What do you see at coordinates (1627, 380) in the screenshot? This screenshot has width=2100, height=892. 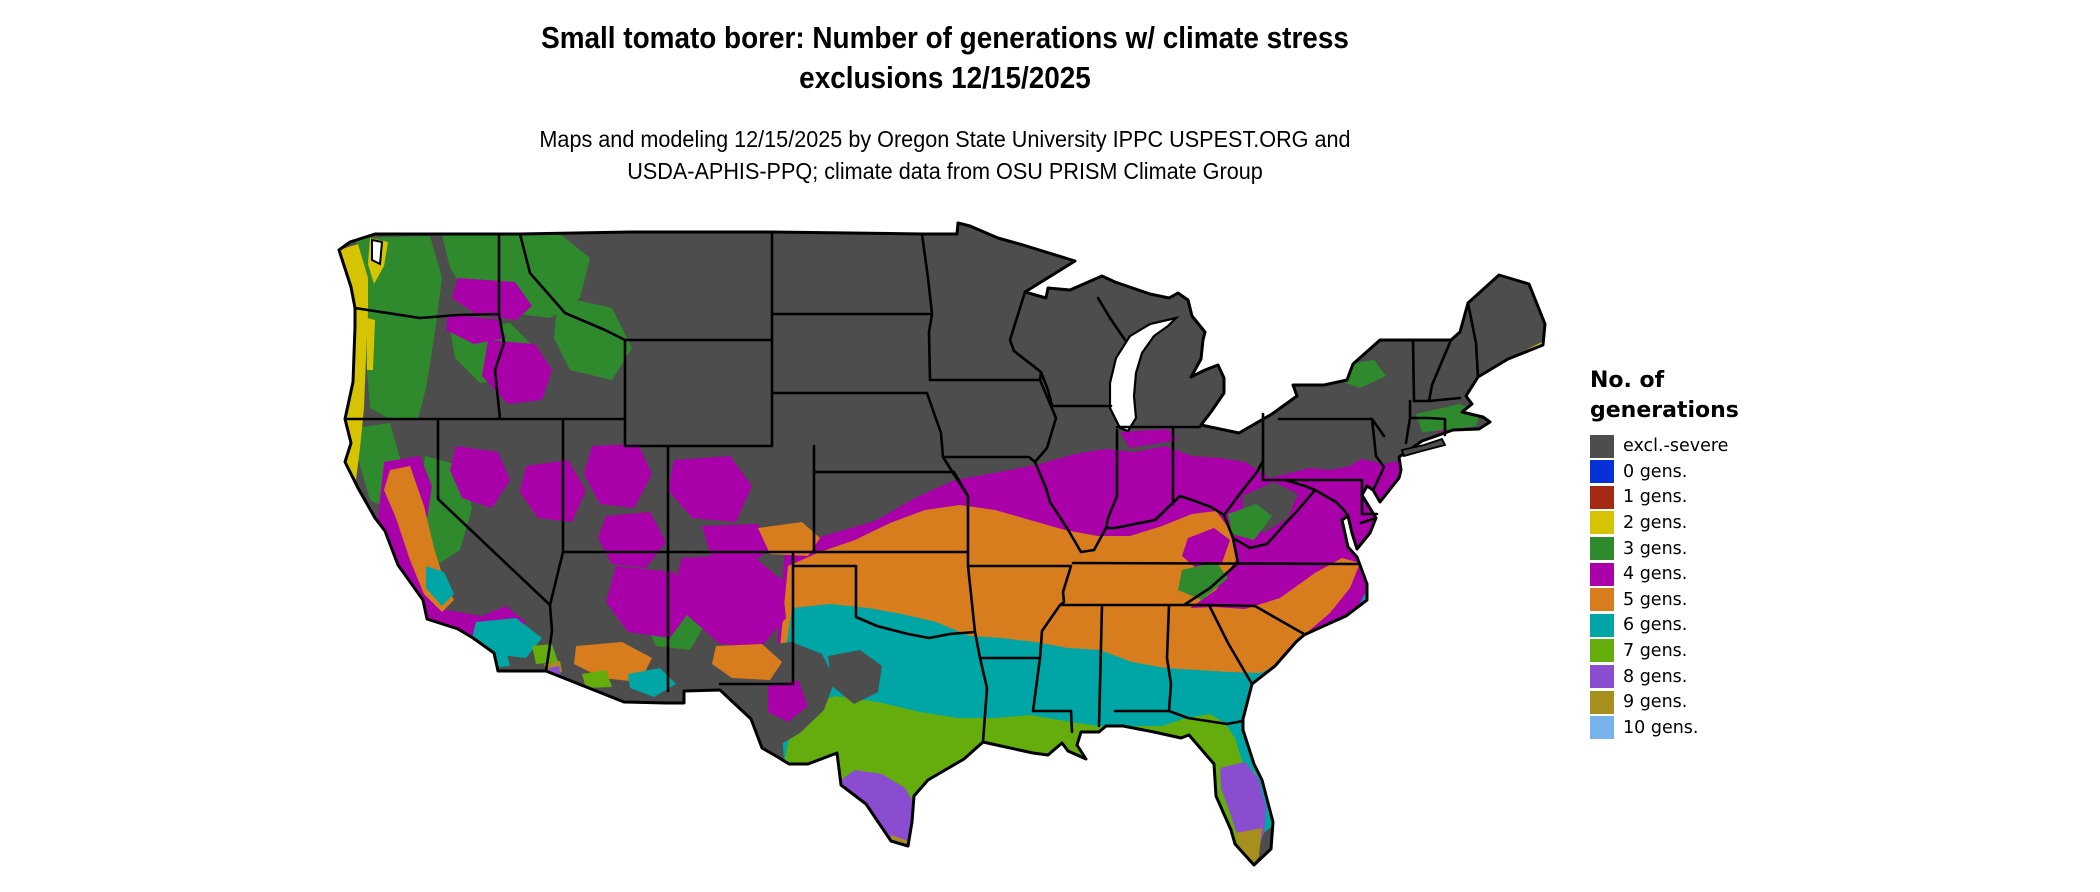 I see `legend-title-line1: No. of` at bounding box center [1627, 380].